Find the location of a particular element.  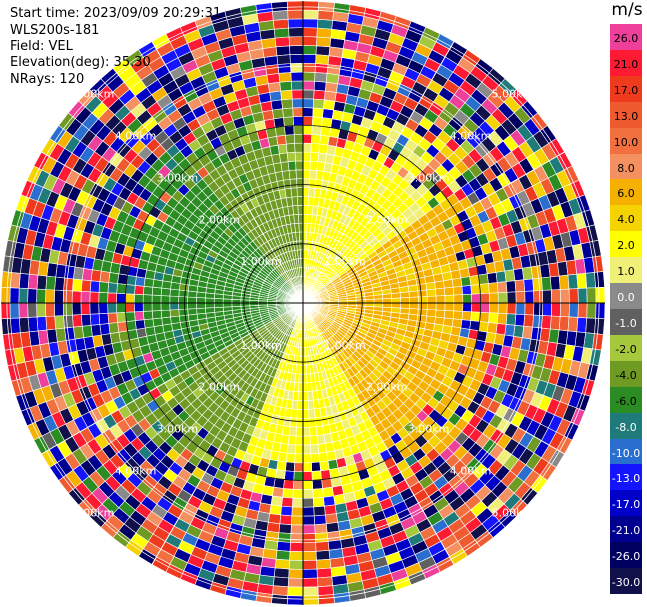

radial-line is located at coordinates (172, 378).